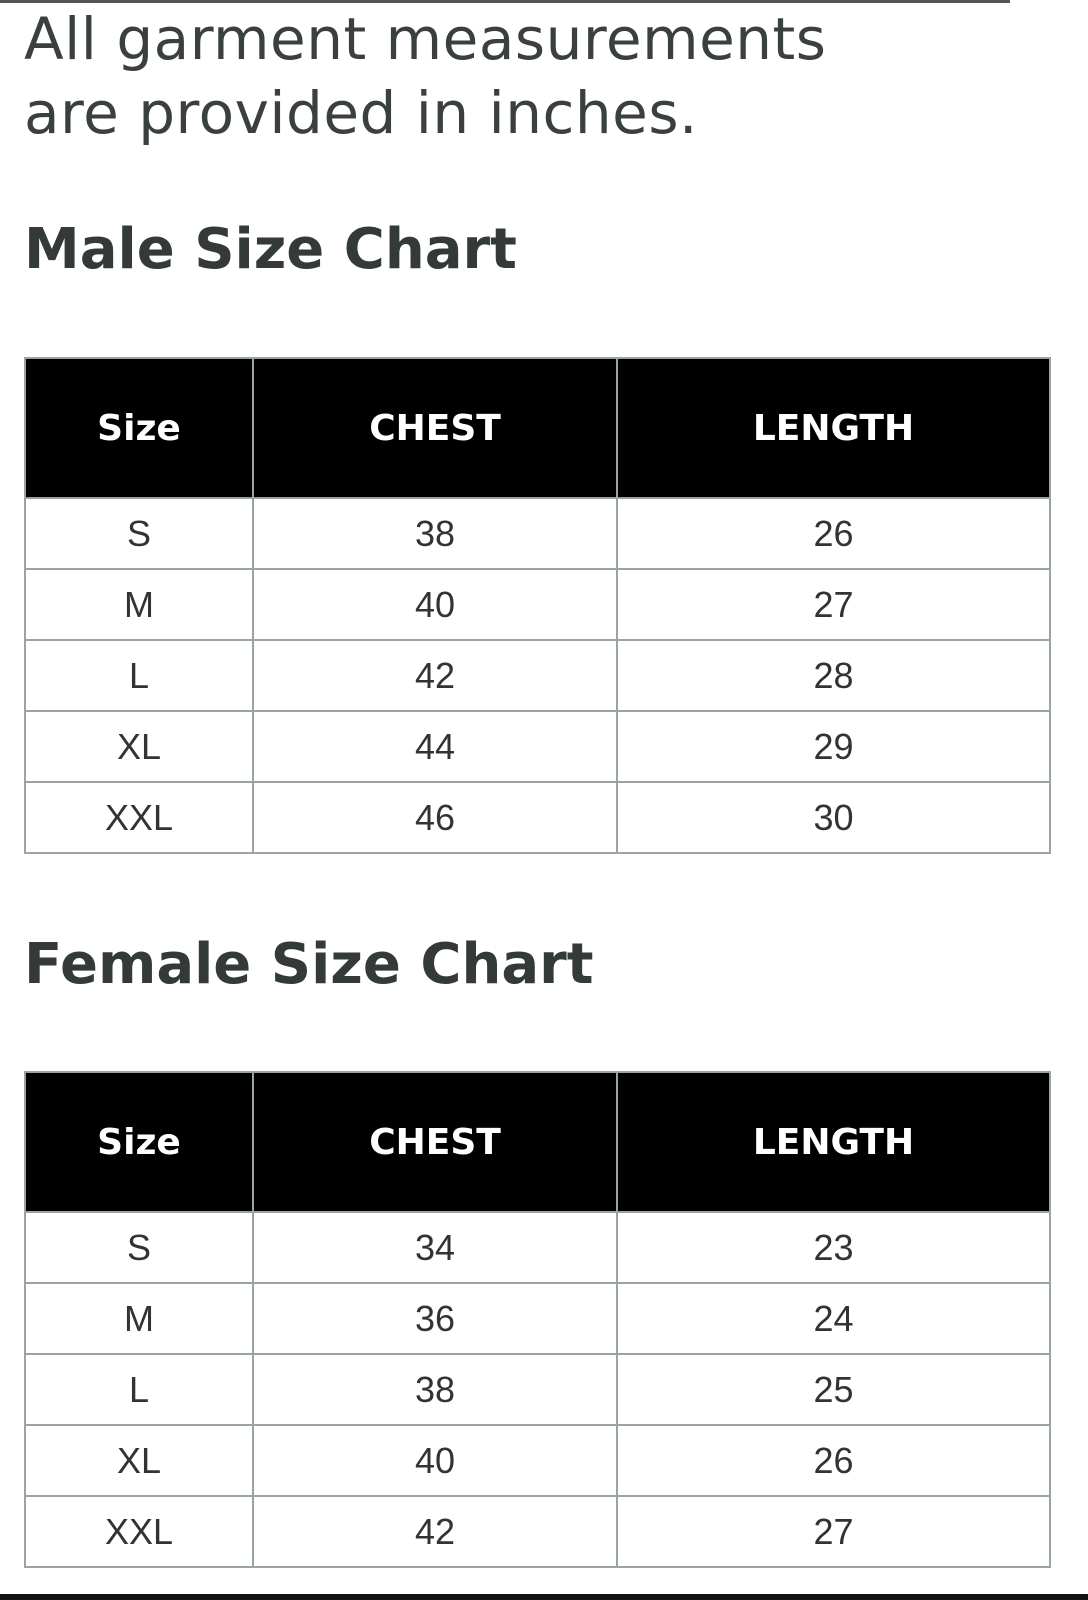  What do you see at coordinates (505, 1) in the screenshot?
I see `top-divider` at bounding box center [505, 1].